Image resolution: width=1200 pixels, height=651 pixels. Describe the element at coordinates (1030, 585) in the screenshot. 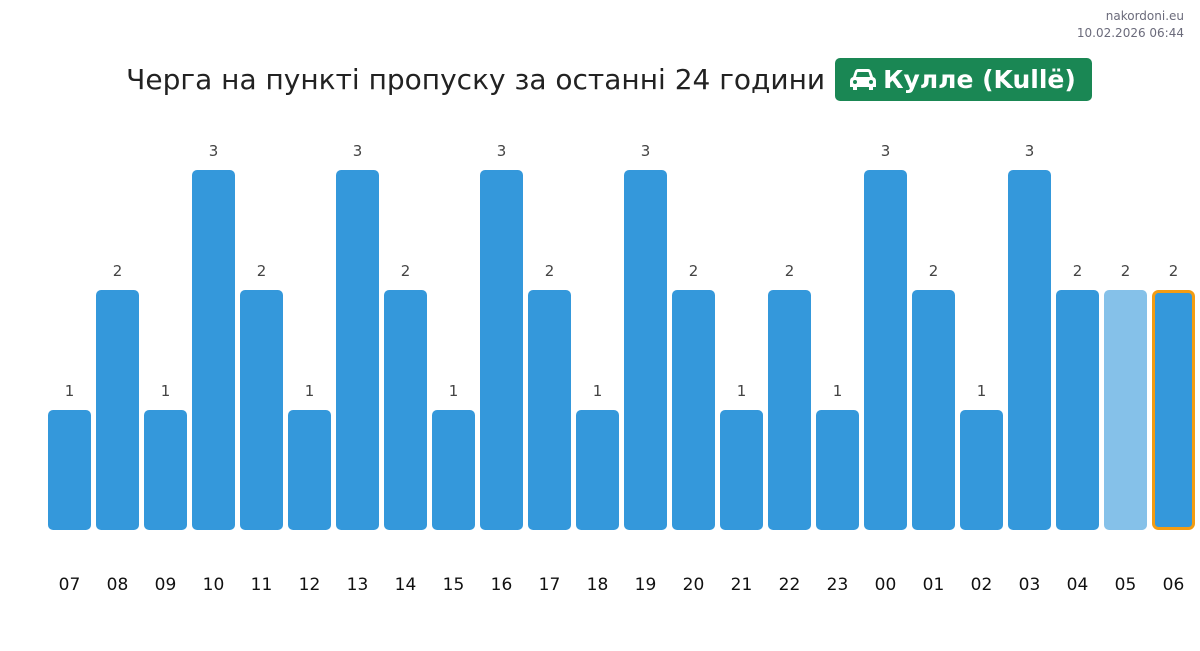

I see `x-tick-03: 03` at that location.